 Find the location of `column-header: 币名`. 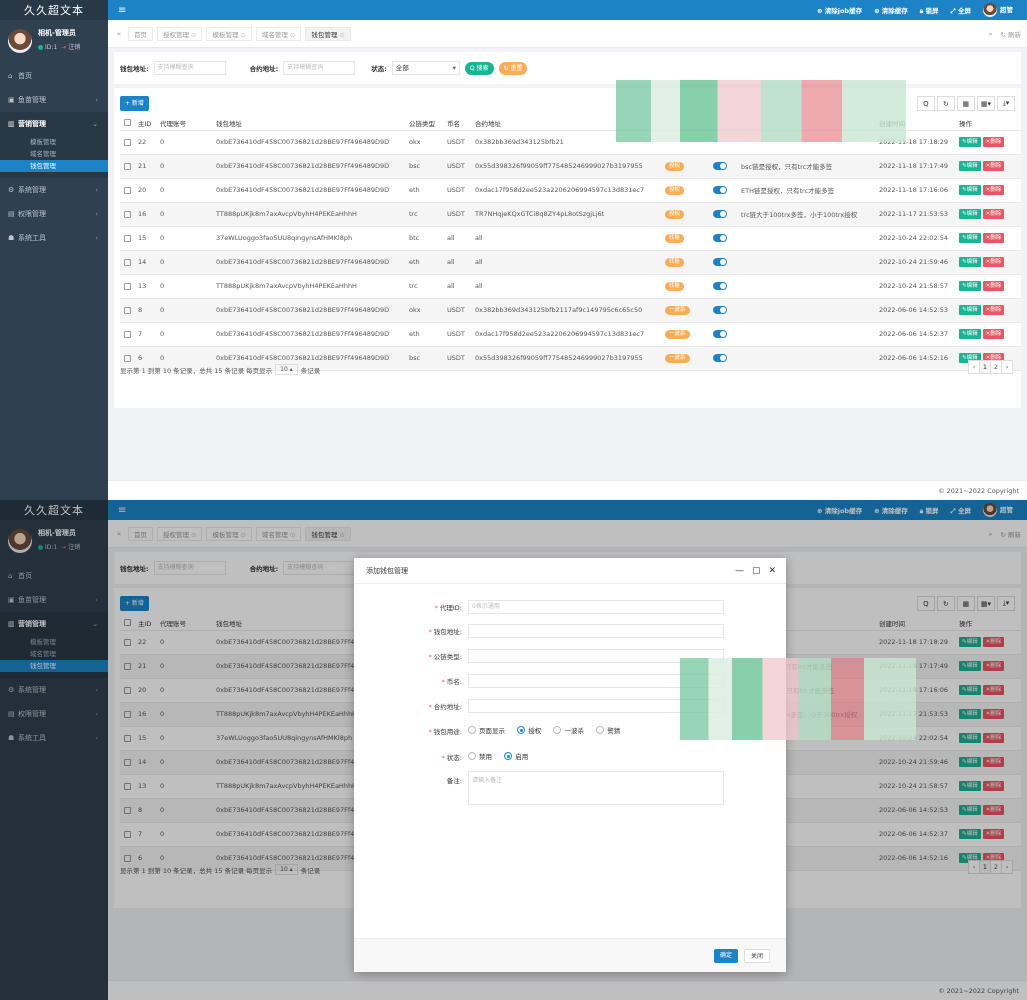

column-header: 币名 is located at coordinates (457, 123).